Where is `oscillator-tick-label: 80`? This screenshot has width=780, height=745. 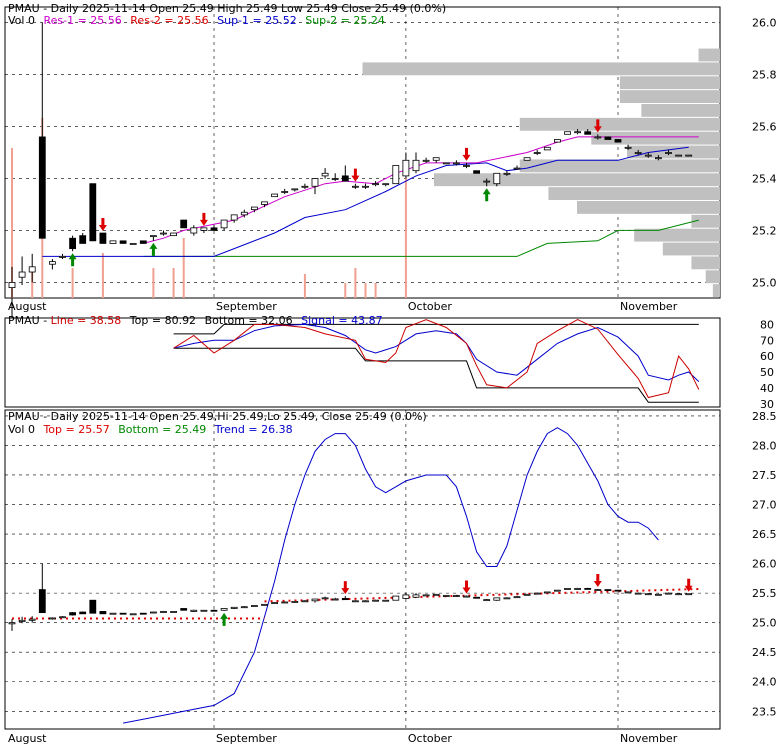 oscillator-tick-label: 80 is located at coordinates (767, 324).